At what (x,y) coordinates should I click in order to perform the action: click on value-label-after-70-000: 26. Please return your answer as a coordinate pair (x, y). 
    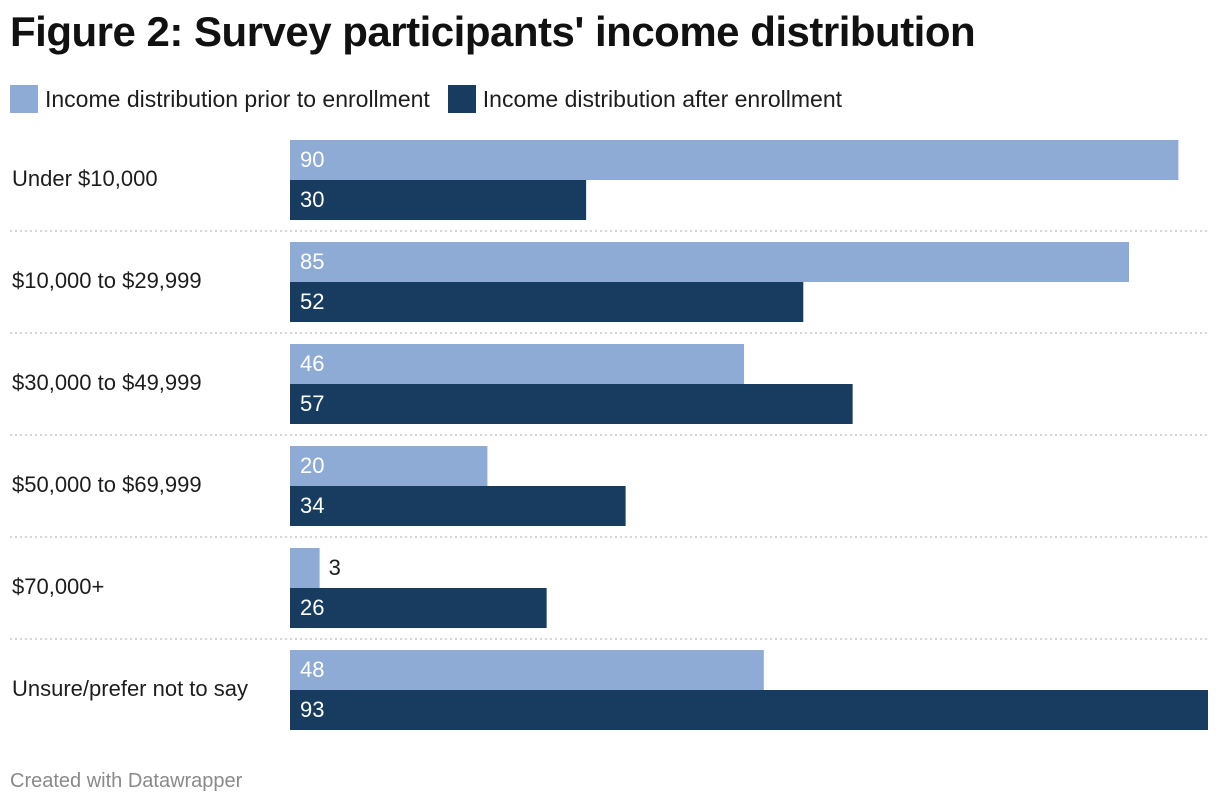
    Looking at the image, I should click on (312, 607).